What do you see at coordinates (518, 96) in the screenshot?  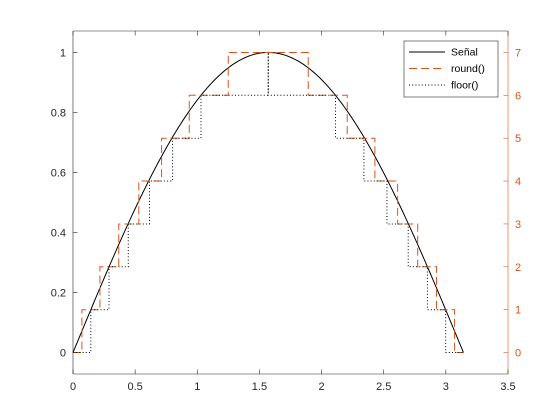 I see `y-right-tick-label: 6` at bounding box center [518, 96].